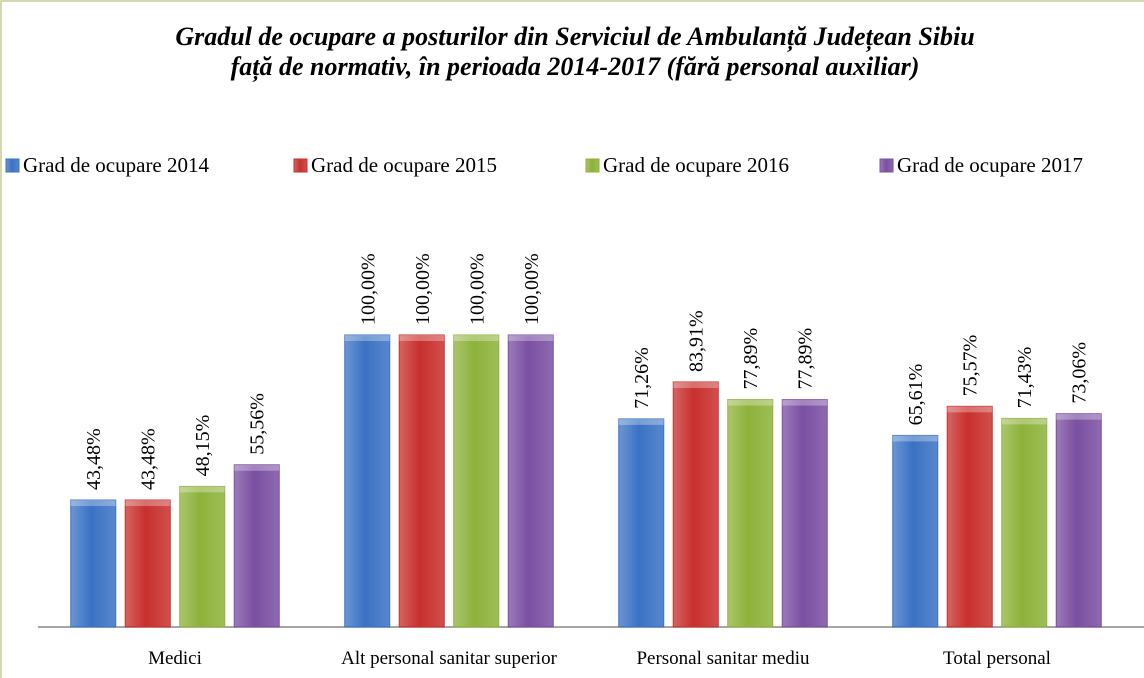 The image size is (1144, 678). Describe the element at coordinates (258, 424) in the screenshot. I see `data-label: 55,56%` at that location.